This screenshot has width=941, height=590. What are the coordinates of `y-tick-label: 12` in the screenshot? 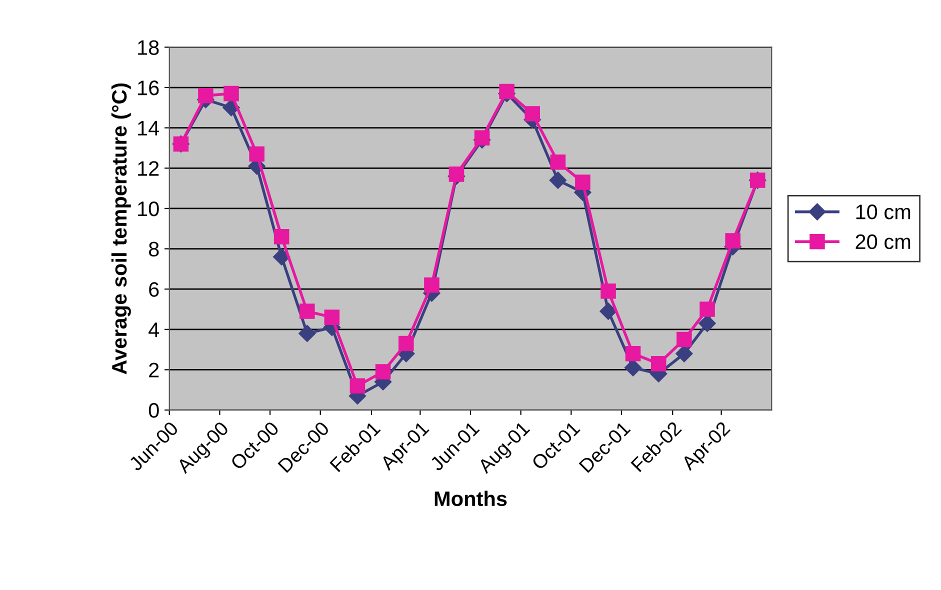 It's located at (148, 168).